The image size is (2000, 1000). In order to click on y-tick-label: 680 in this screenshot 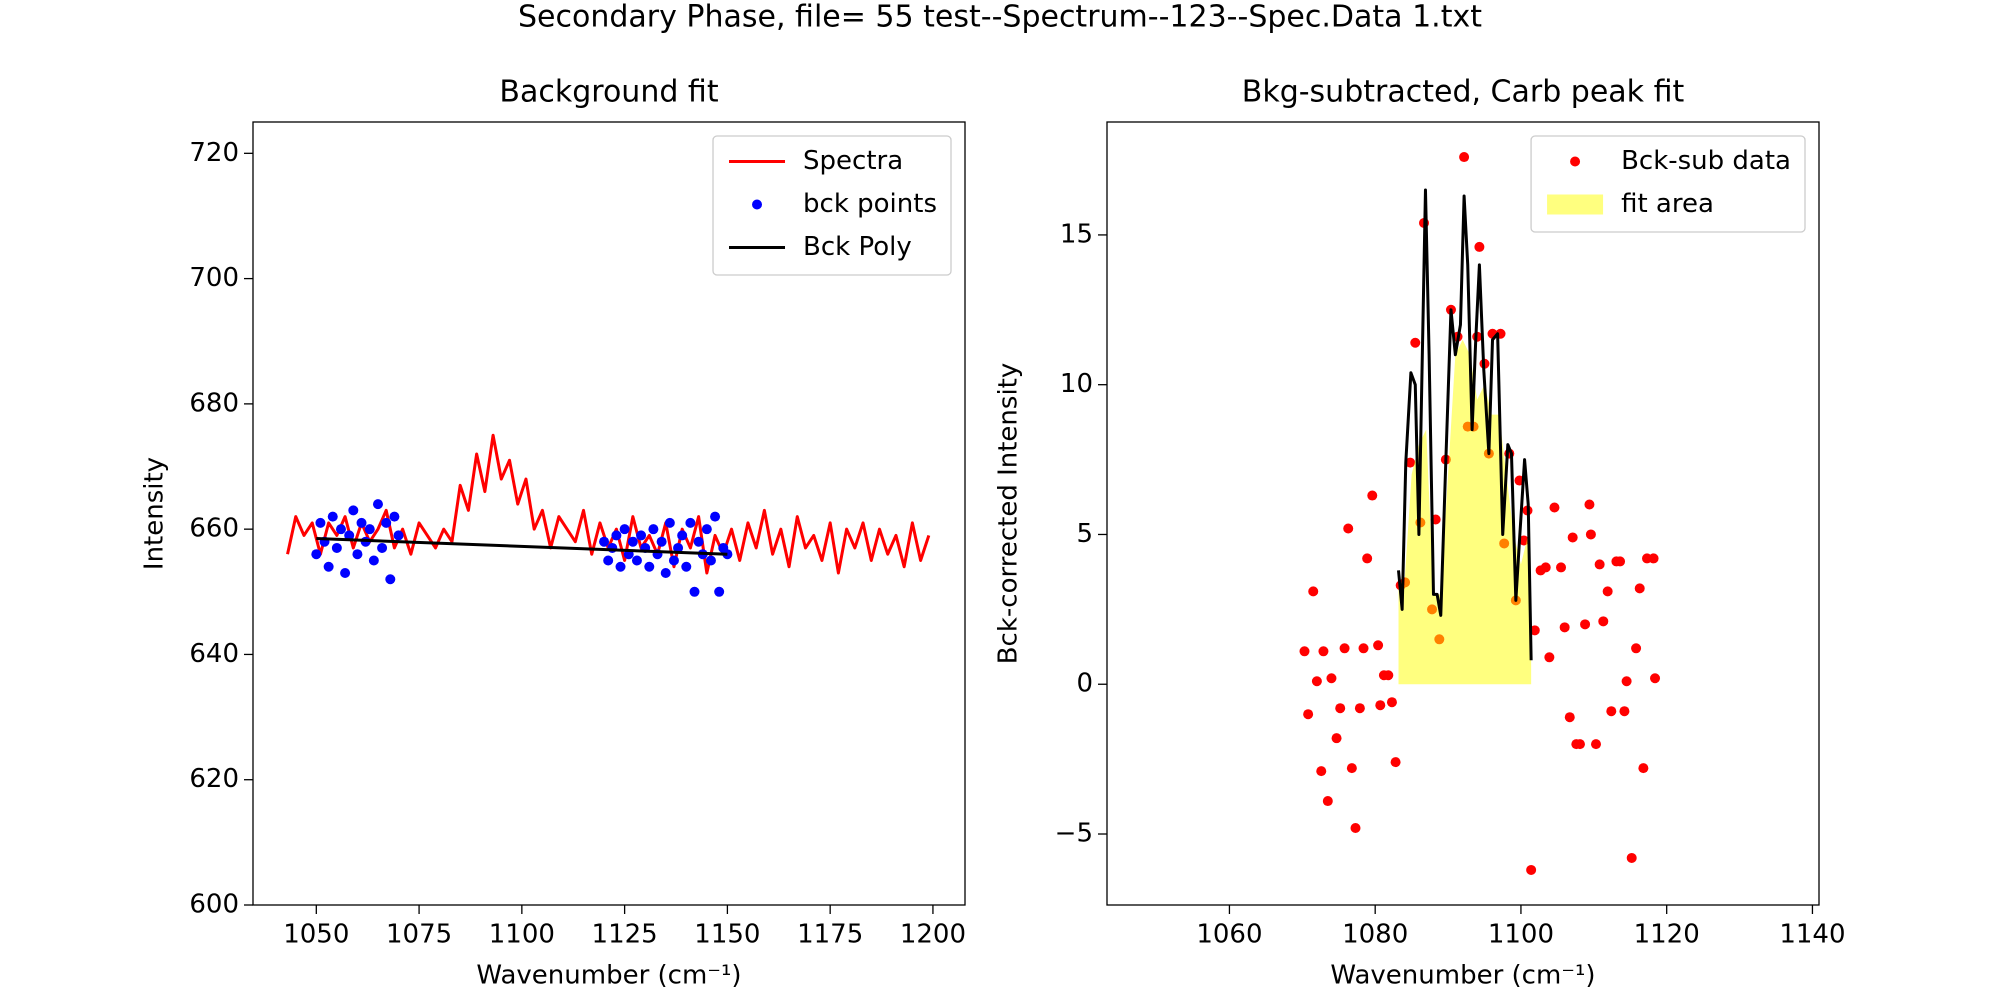, I will do `click(214, 403)`.